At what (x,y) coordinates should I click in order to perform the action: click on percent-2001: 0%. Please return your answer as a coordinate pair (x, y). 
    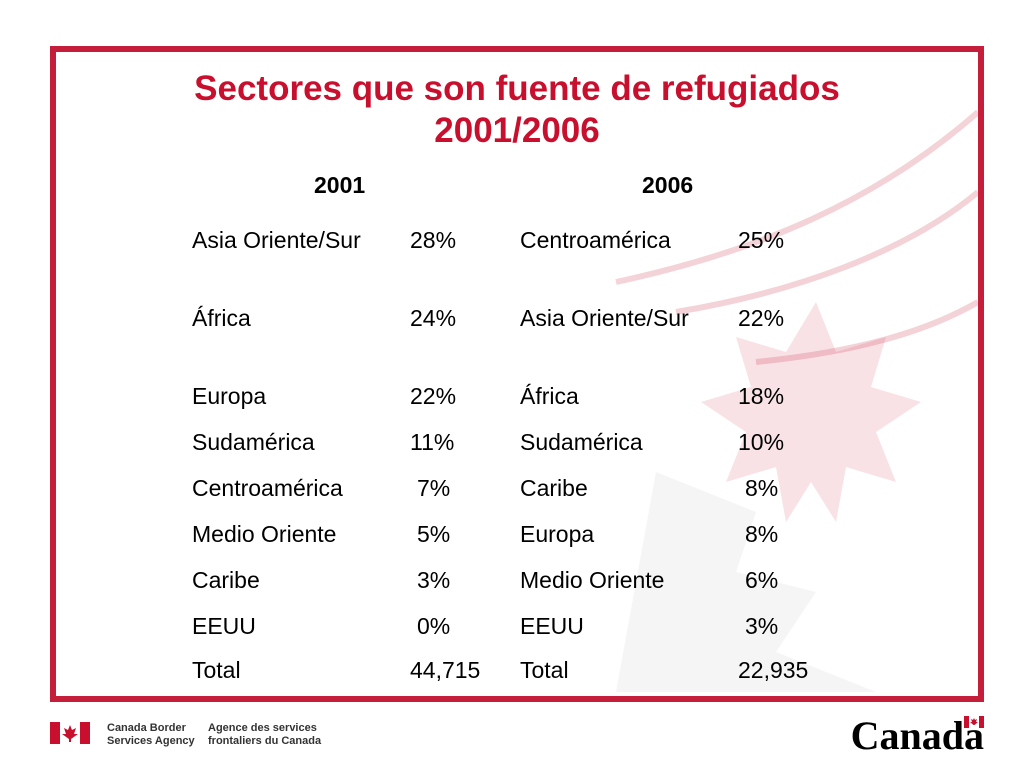
    Looking at the image, I should click on (434, 626).